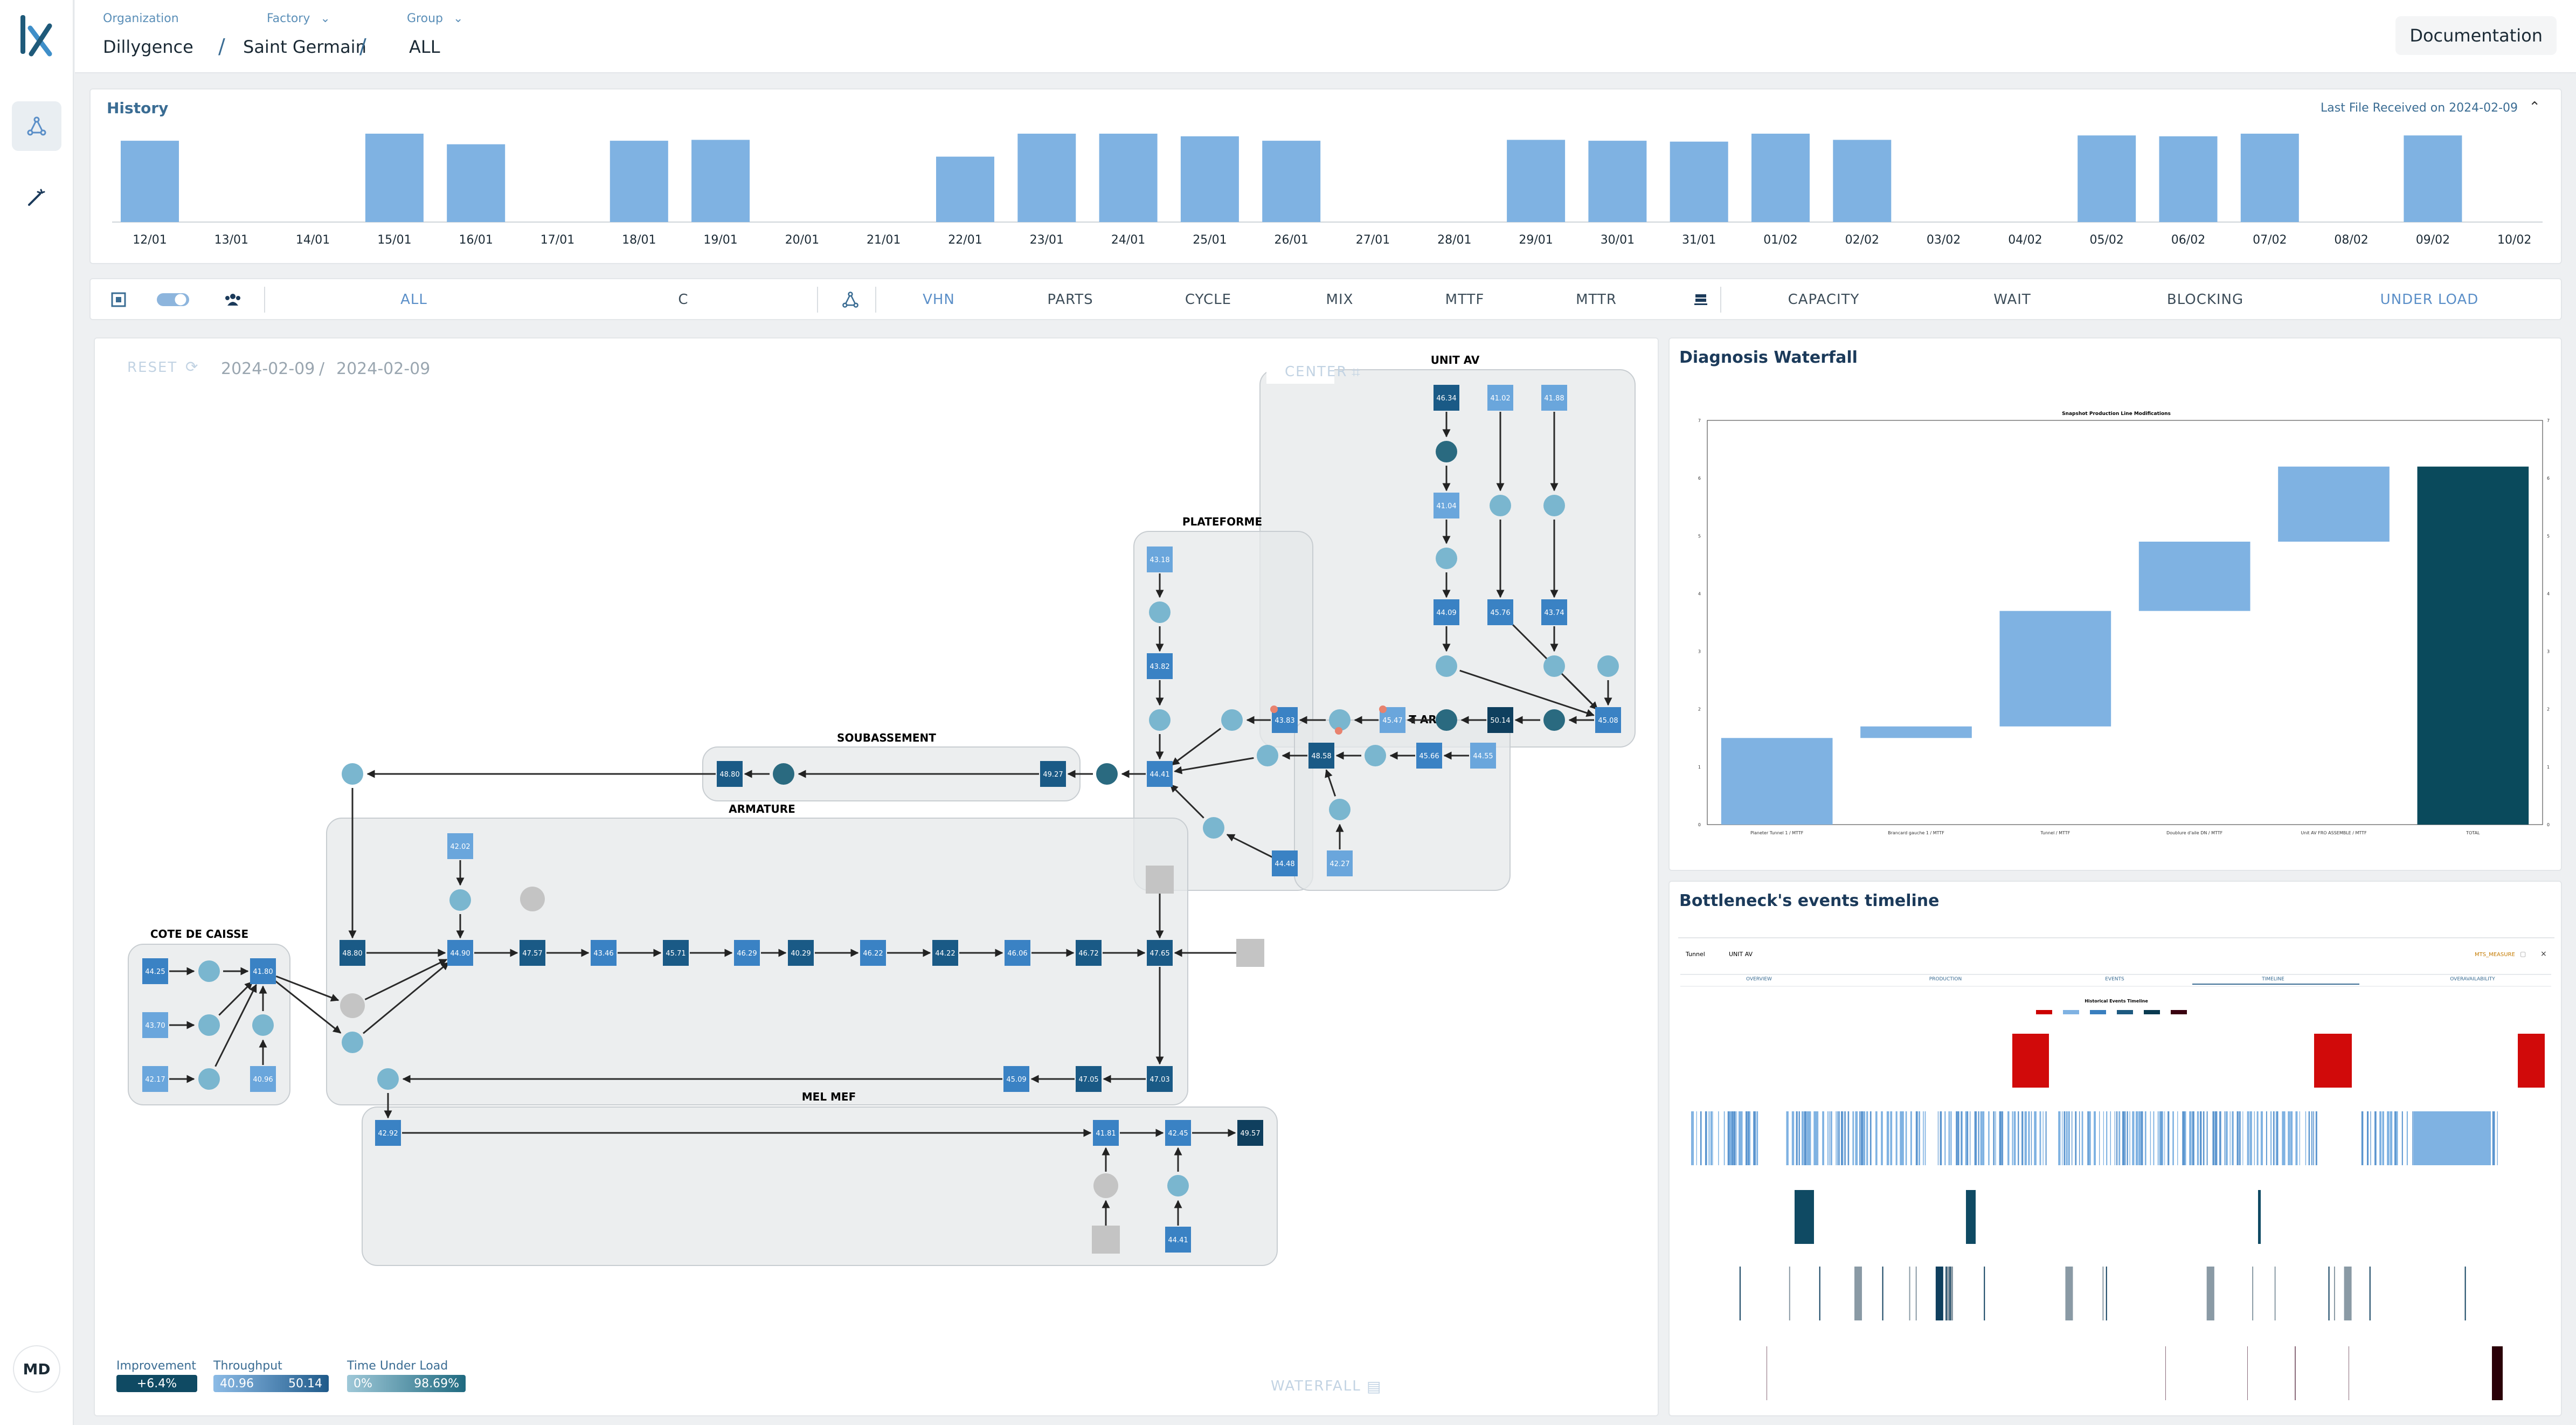 The height and width of the screenshot is (1425, 2576). What do you see at coordinates (414, 300) in the screenshot?
I see `tab-all: ALL` at bounding box center [414, 300].